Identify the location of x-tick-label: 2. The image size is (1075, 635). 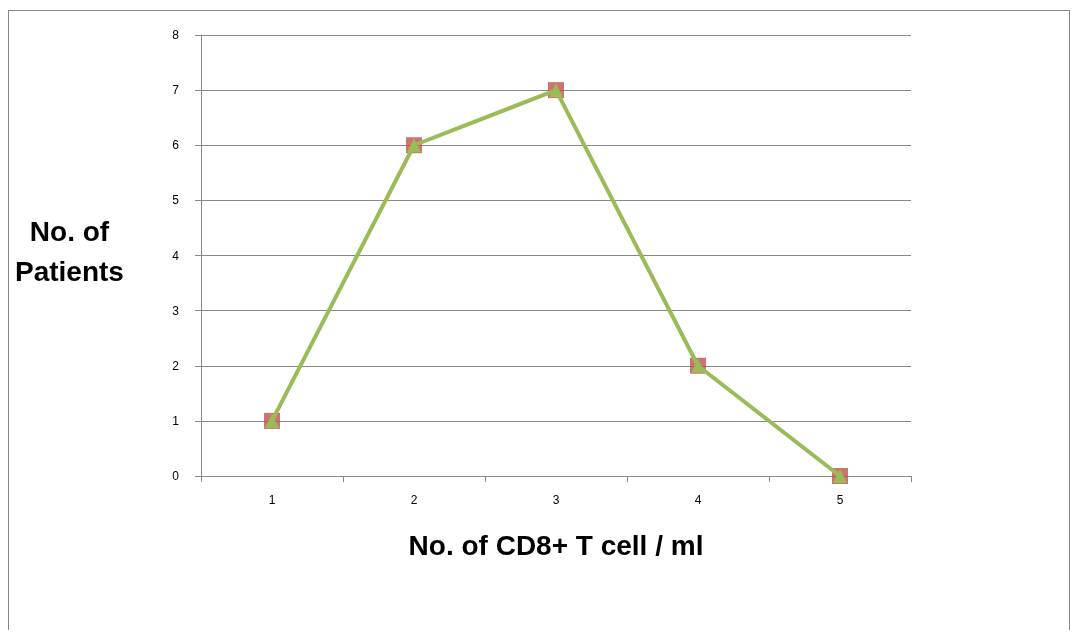
(414, 500).